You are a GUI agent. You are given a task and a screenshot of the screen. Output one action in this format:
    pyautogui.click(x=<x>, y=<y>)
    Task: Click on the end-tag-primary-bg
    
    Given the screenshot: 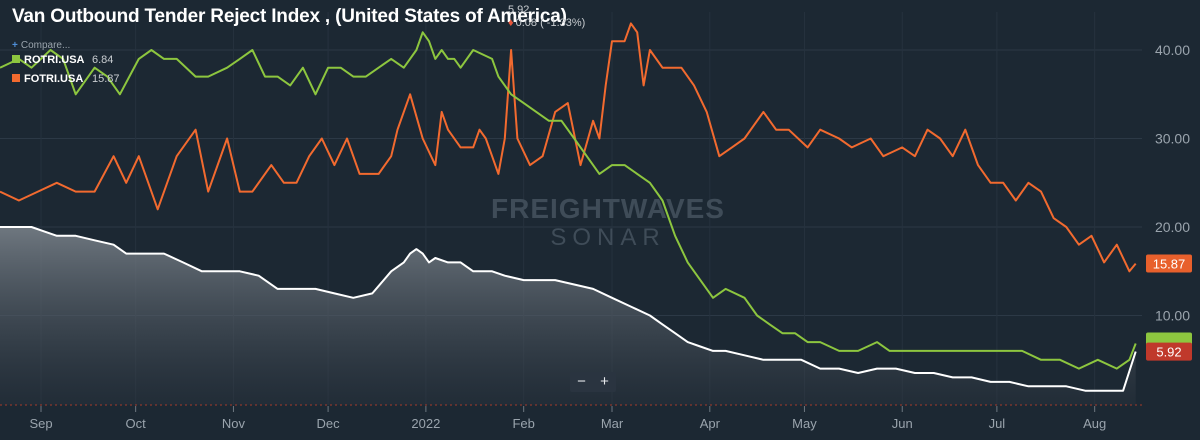 What is the action you would take?
    pyautogui.click(x=1169, y=351)
    